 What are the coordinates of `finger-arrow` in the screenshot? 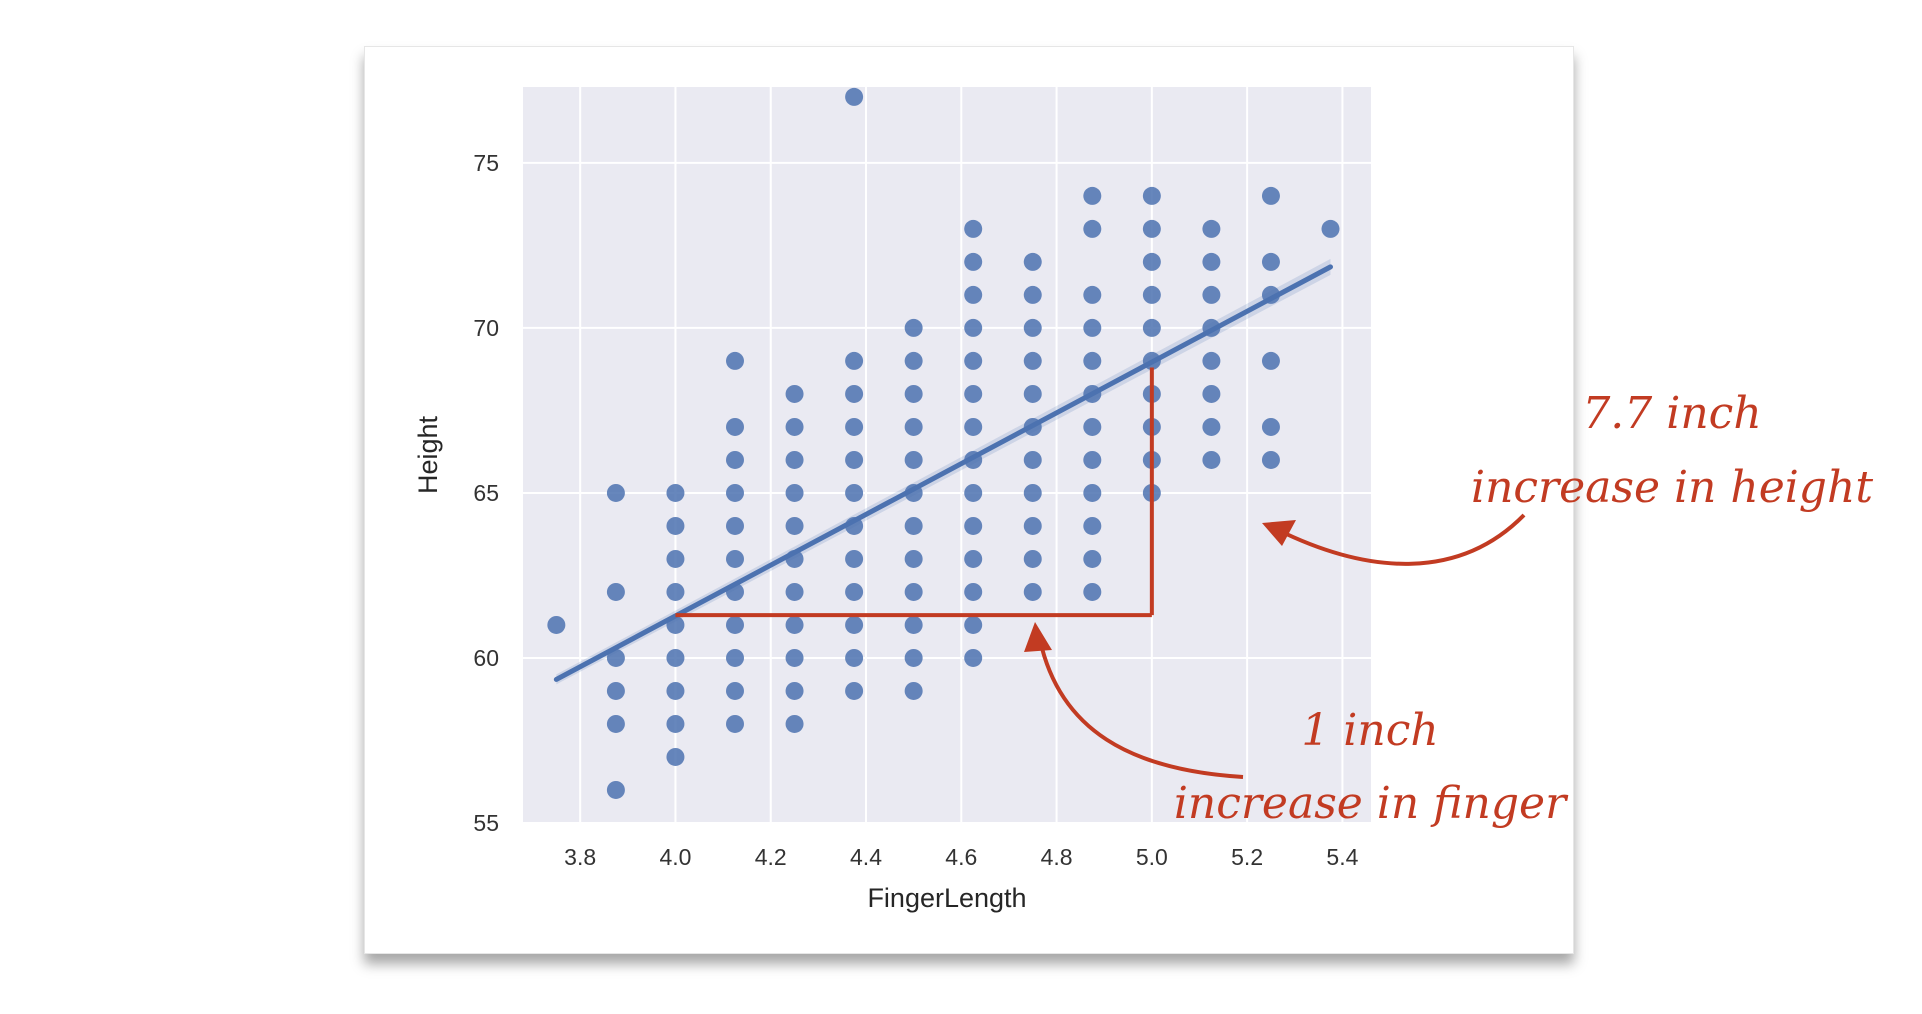 It's located at (1141, 709).